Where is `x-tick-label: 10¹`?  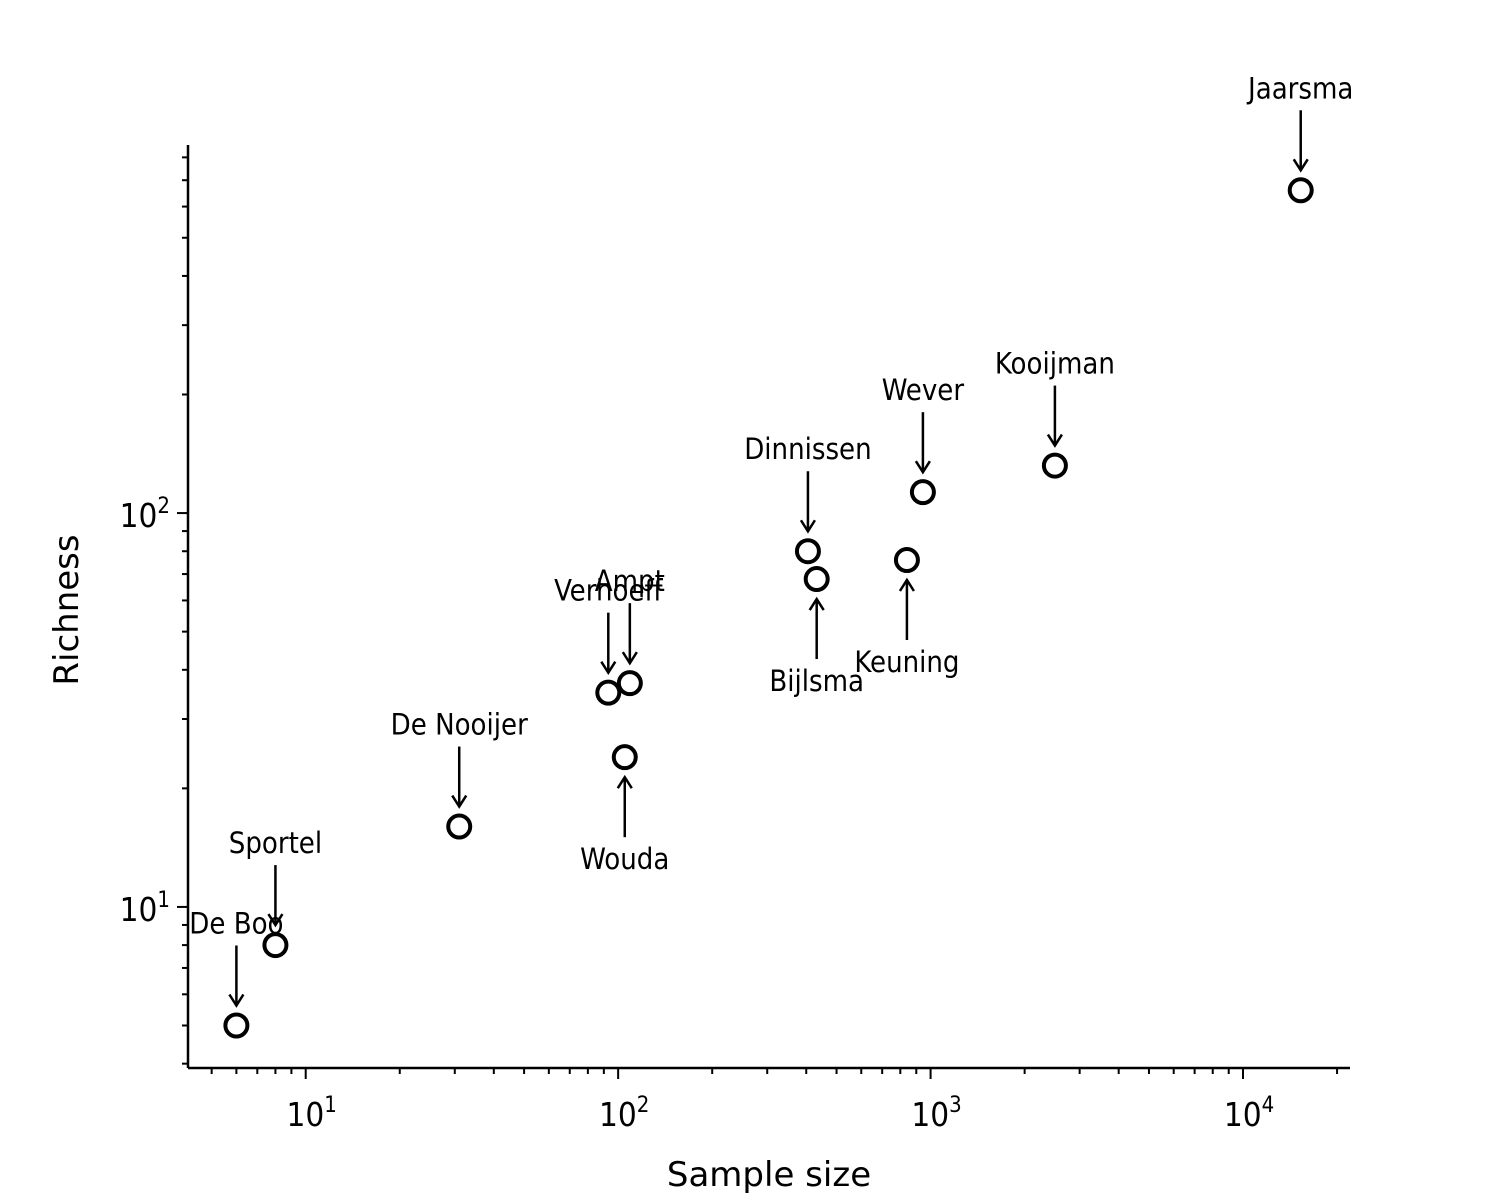
x-tick-label: 10¹ is located at coordinates (312, 1113).